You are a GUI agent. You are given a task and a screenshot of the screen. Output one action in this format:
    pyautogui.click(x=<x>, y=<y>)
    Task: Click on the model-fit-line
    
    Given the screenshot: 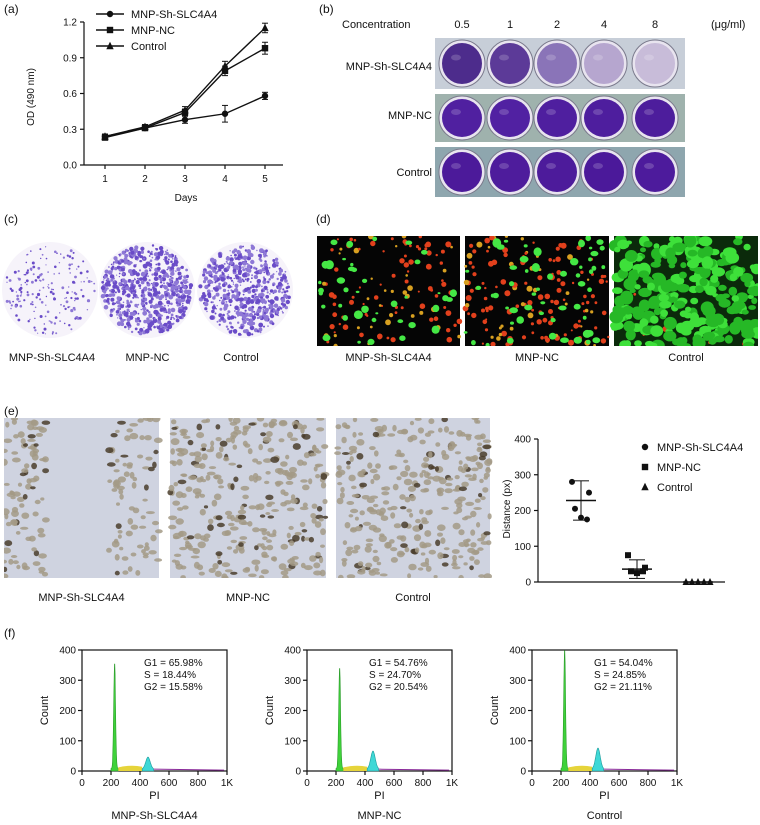 What is the action you would take?
    pyautogui.click(x=189, y=769)
    